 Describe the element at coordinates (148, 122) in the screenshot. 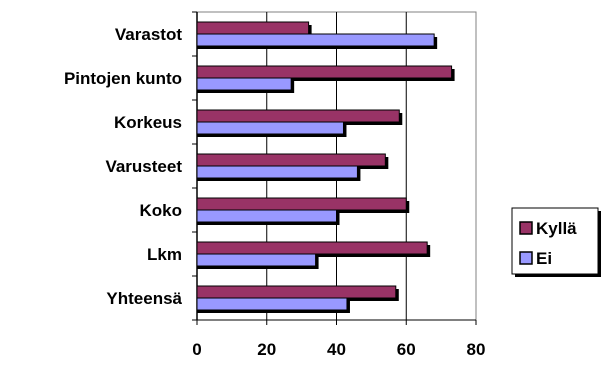

I see `category-label: Korkeus` at that location.